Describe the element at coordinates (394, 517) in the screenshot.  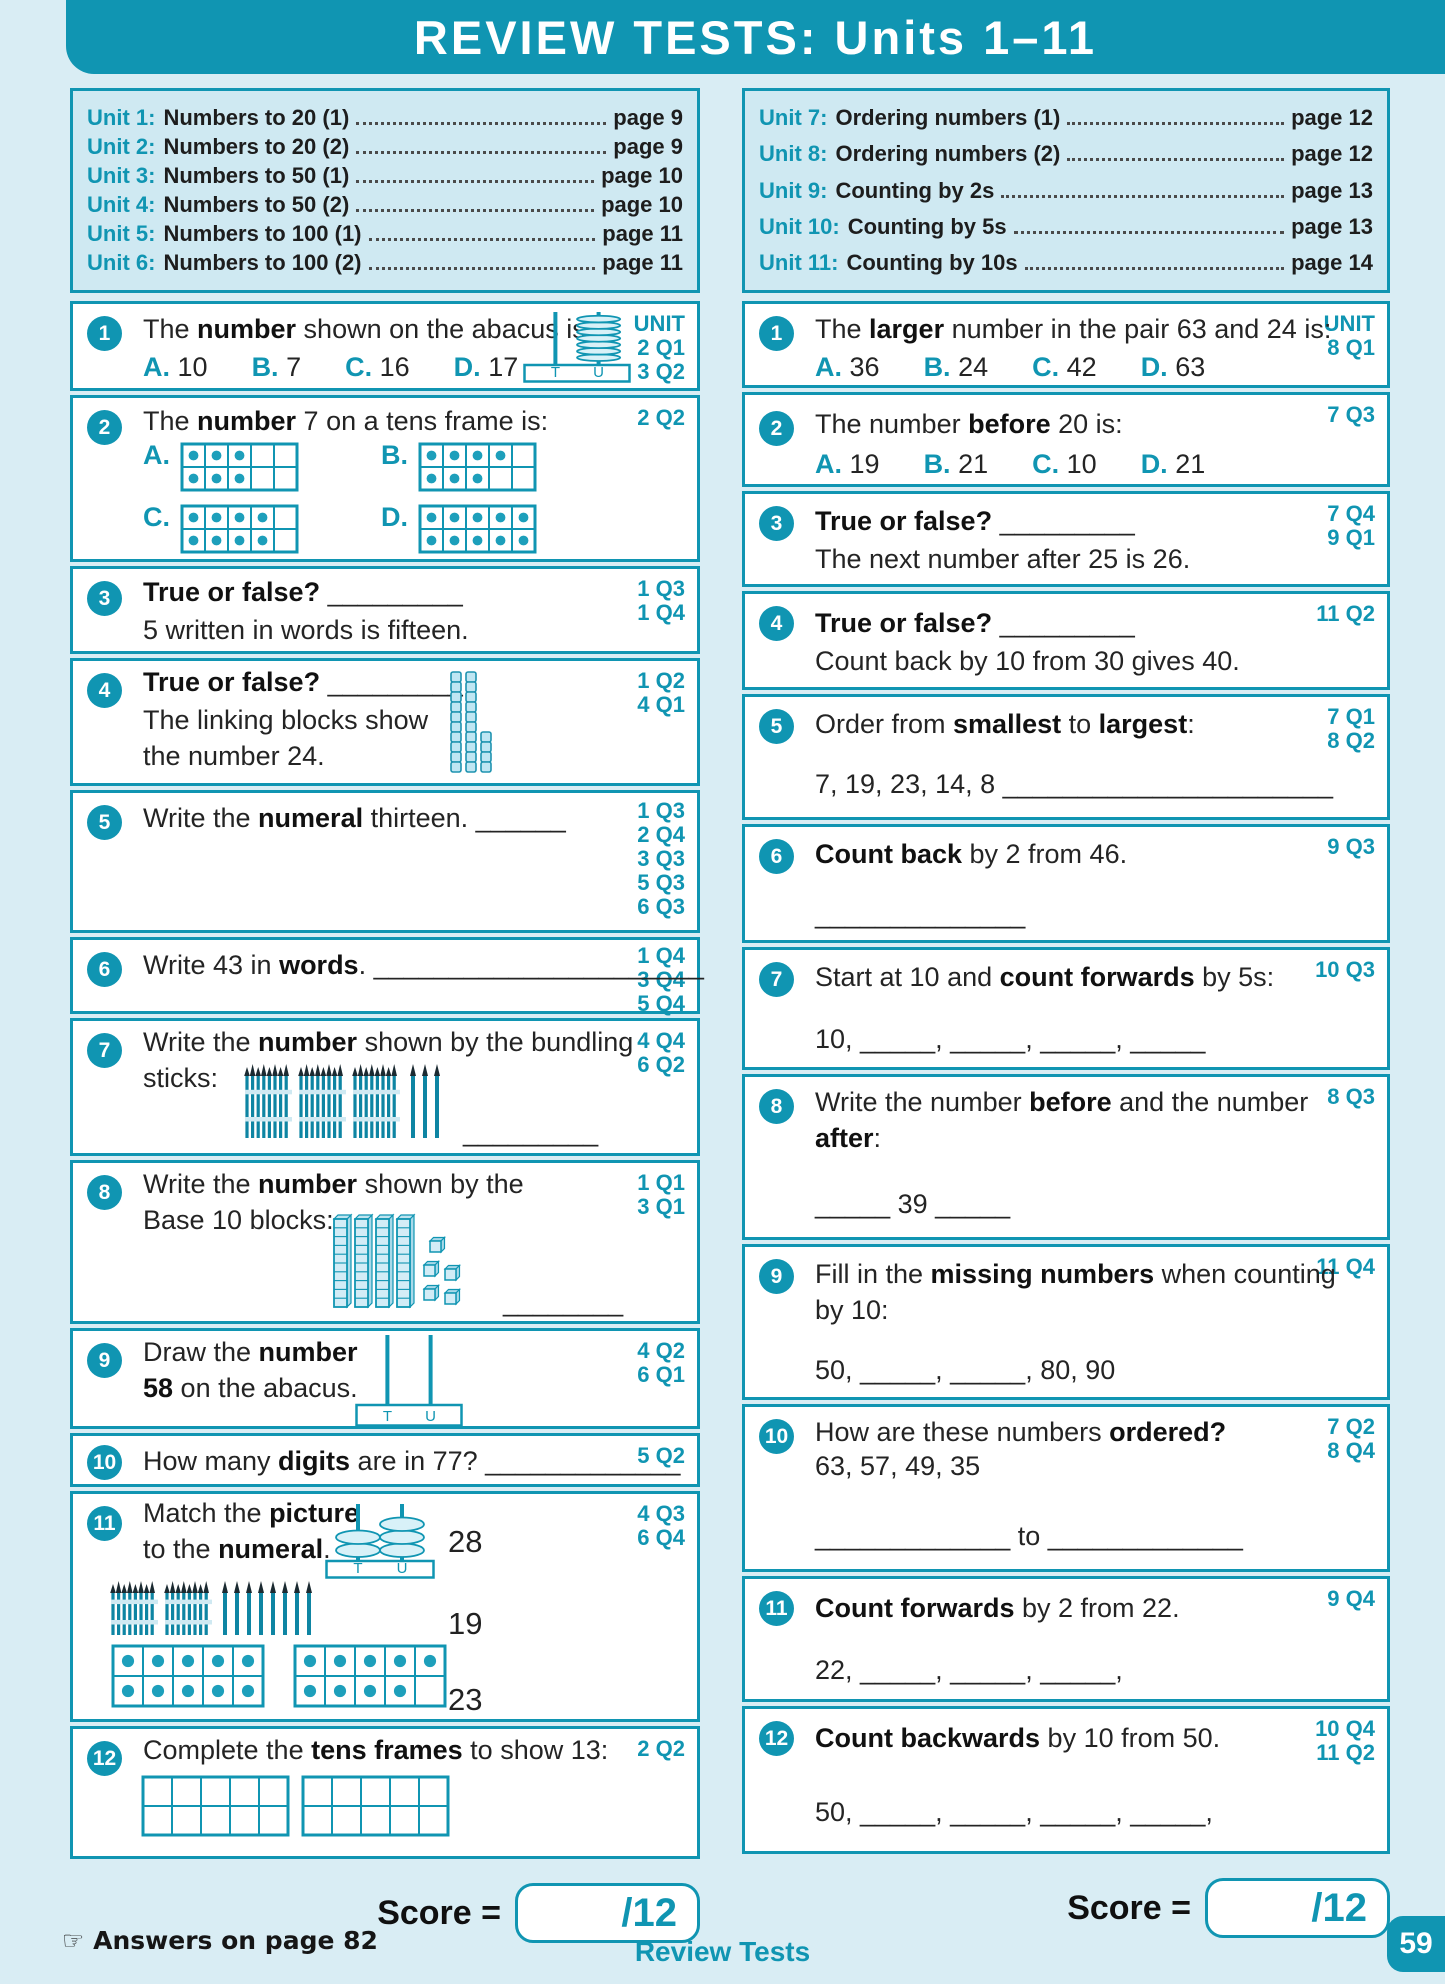
I see `option-letter: D.` at that location.